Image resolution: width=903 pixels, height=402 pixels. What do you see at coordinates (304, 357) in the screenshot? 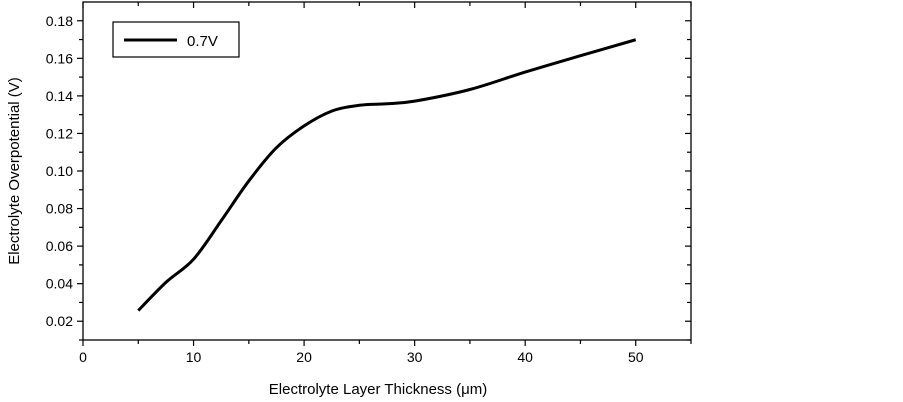
I see `x-tick-label: 20` at bounding box center [304, 357].